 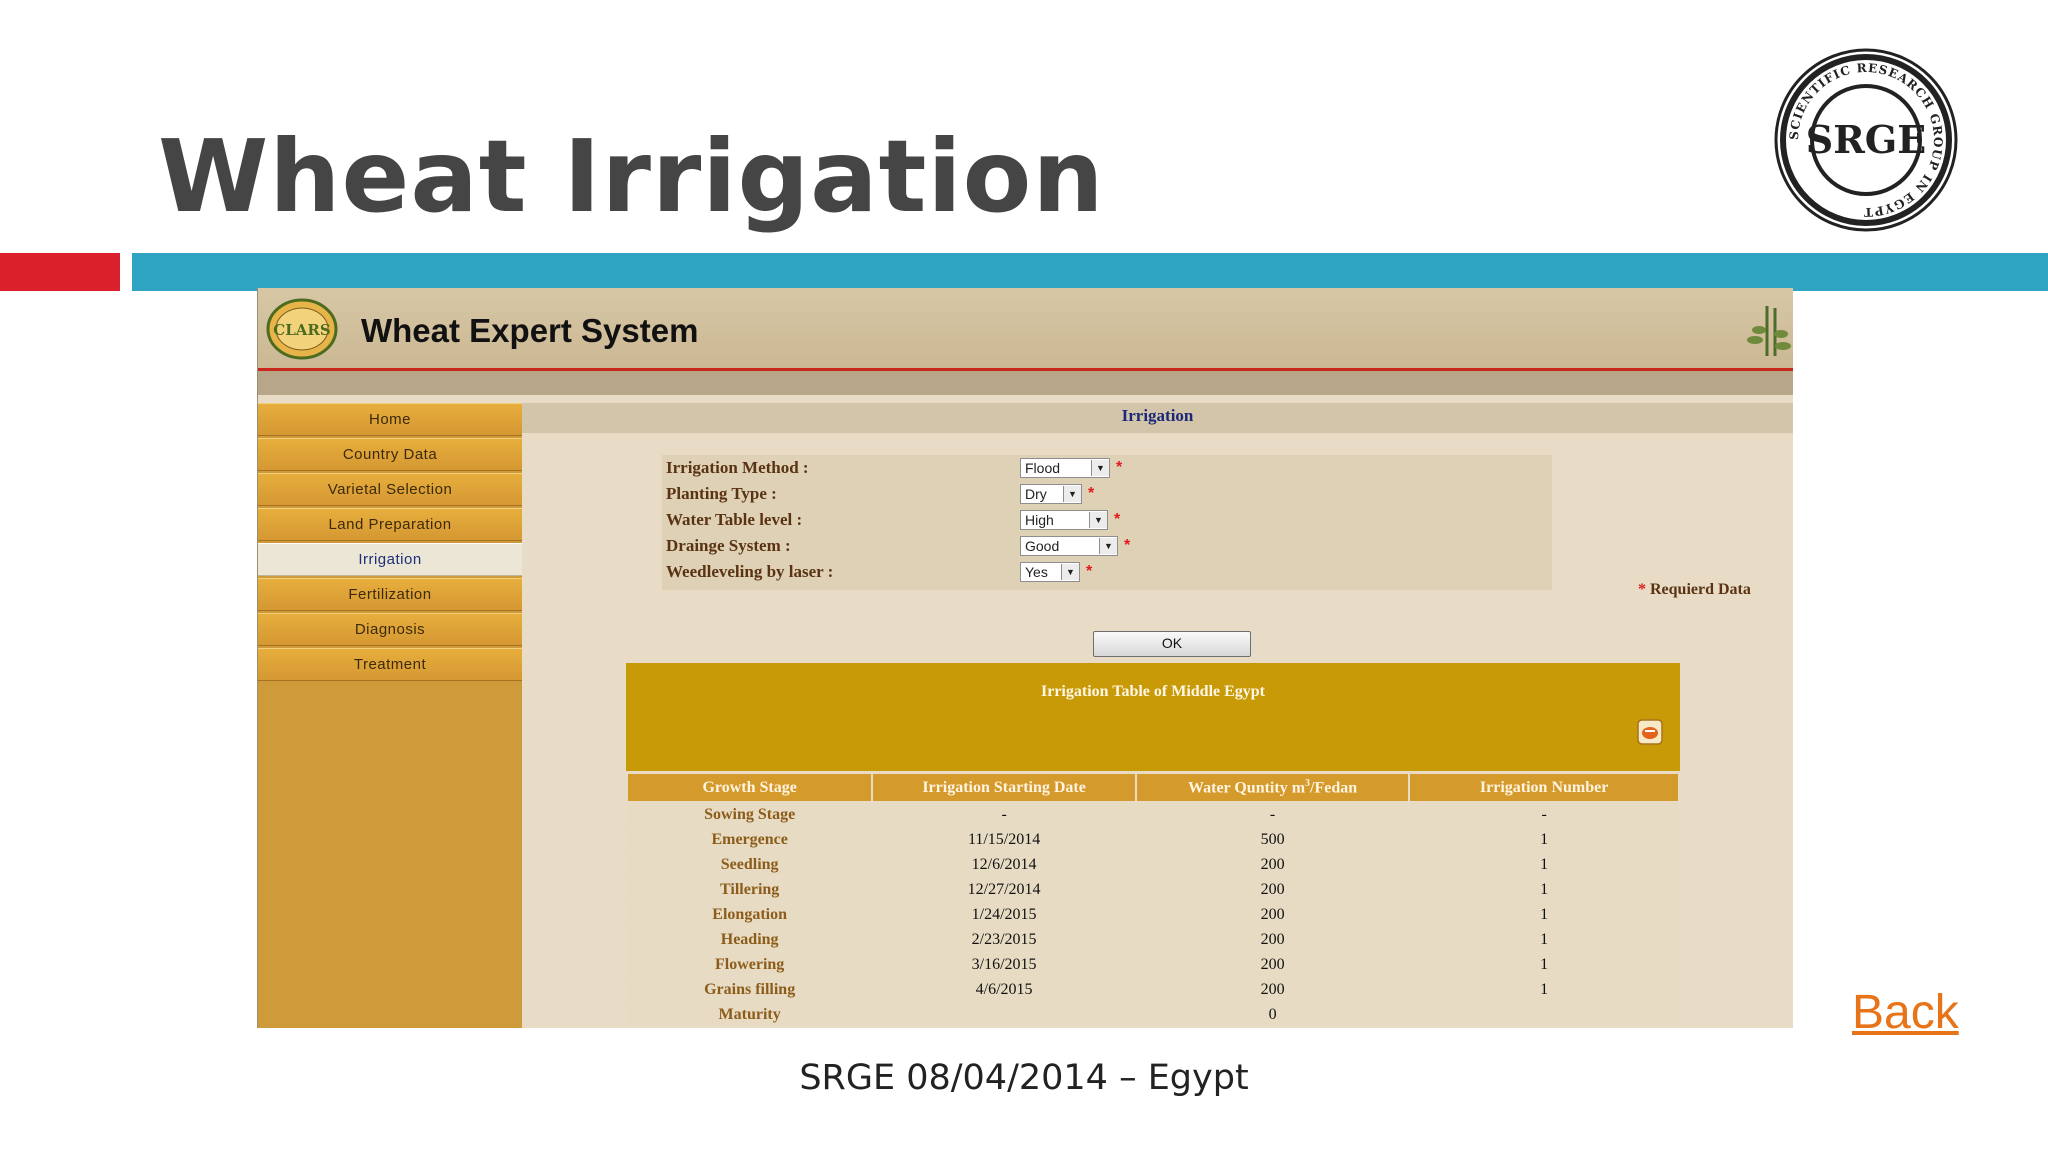 What do you see at coordinates (1905, 1012) in the screenshot?
I see `back-link: Back` at bounding box center [1905, 1012].